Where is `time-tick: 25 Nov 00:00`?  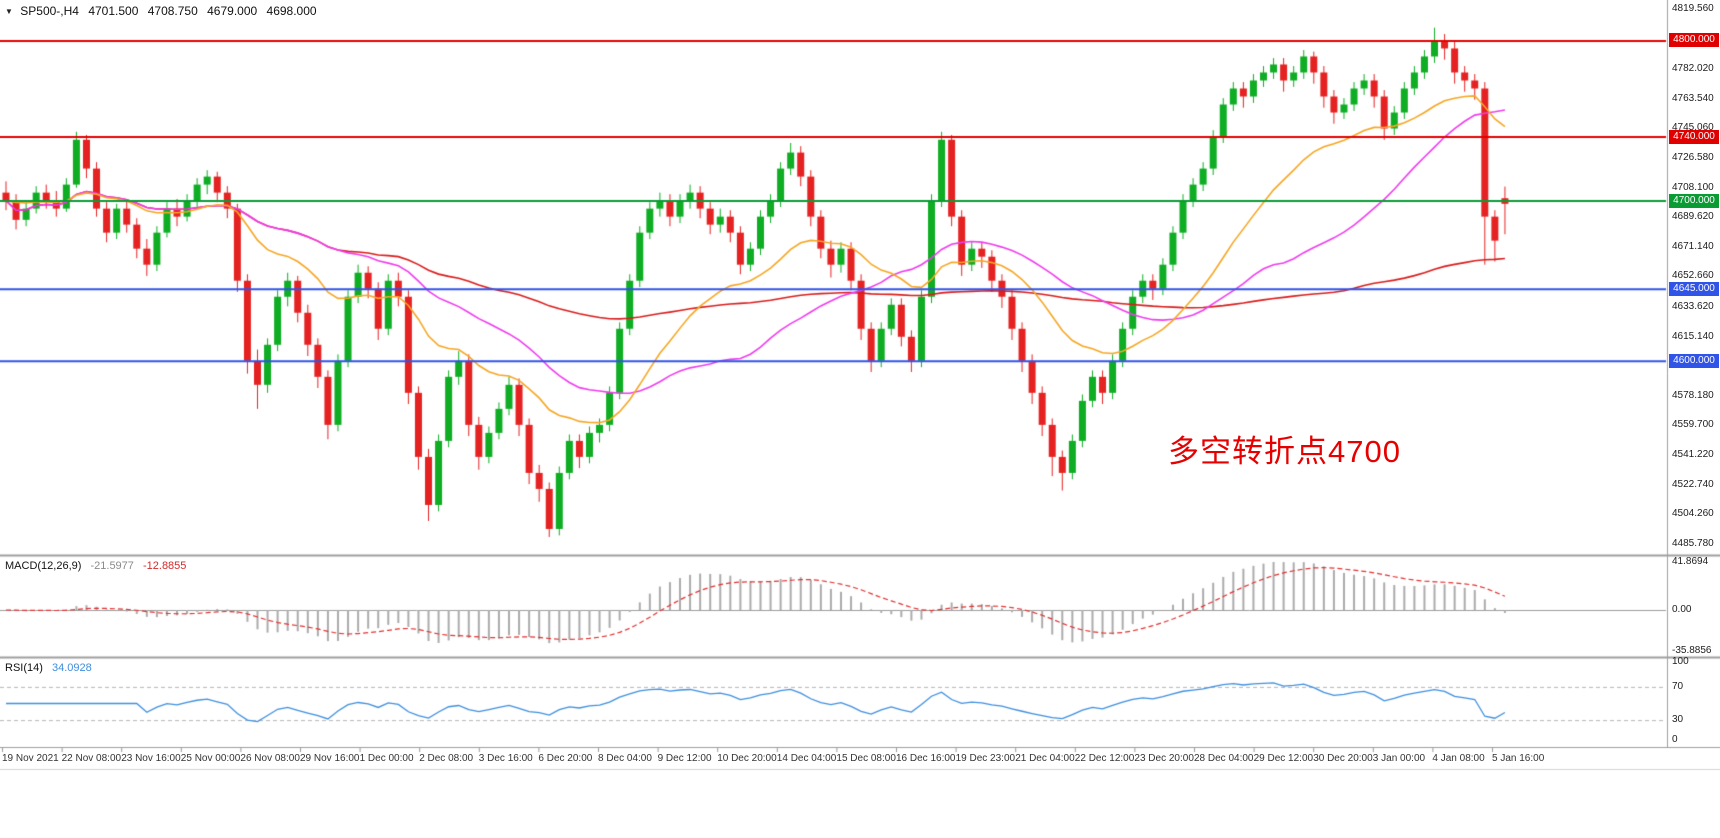 time-tick: 25 Nov 00:00 is located at coordinates (210, 758).